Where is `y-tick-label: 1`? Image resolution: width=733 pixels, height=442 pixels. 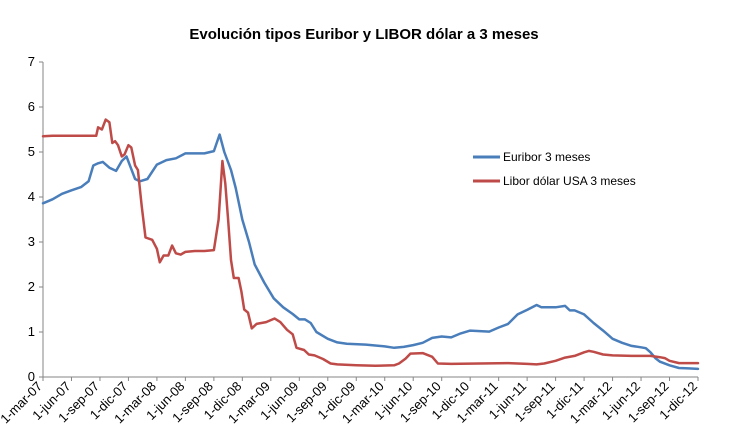
y-tick-label: 1 is located at coordinates (31, 331).